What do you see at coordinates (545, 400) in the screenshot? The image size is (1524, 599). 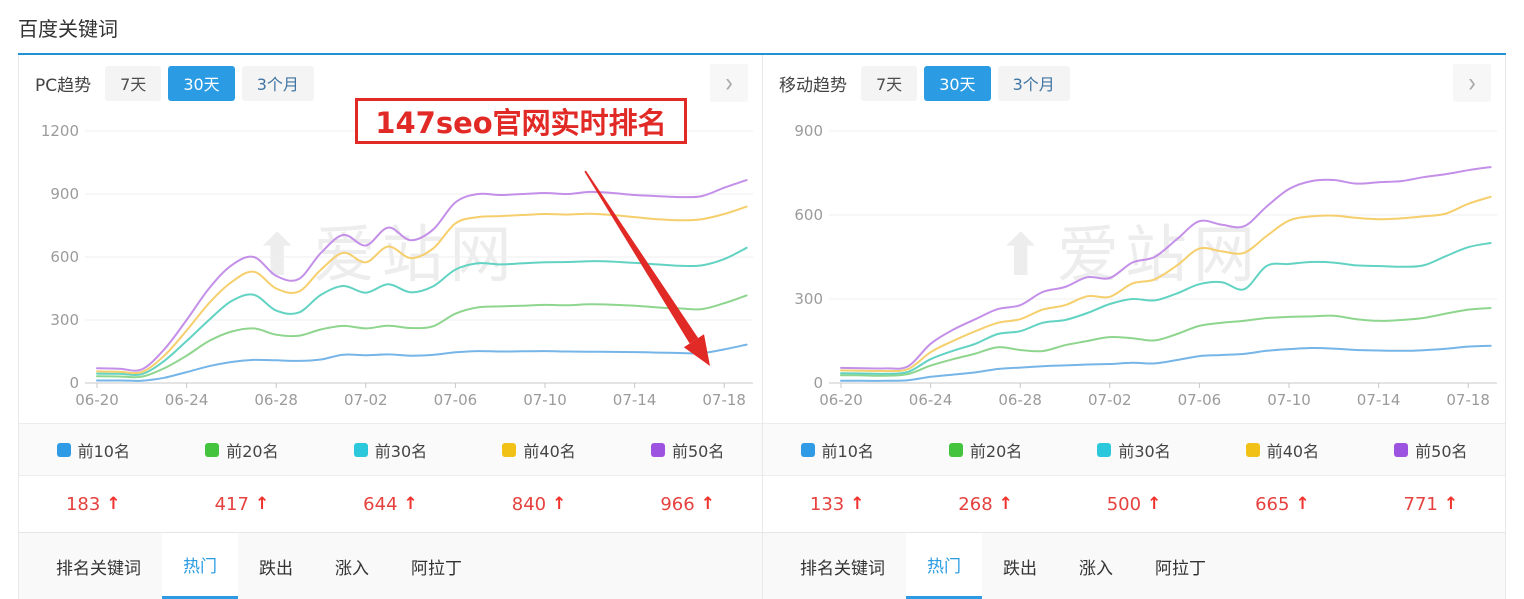 I see `svg-text: 07-10` at bounding box center [545, 400].